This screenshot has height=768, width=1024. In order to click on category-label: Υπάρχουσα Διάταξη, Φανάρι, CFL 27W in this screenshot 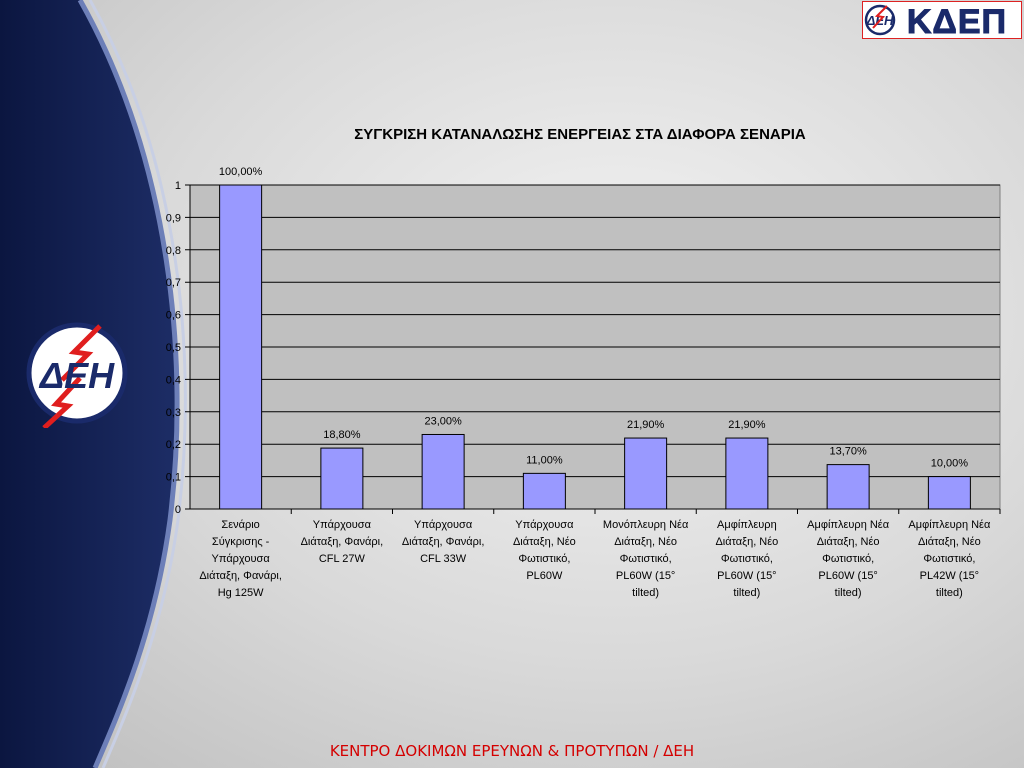, I will do `click(342, 542)`.